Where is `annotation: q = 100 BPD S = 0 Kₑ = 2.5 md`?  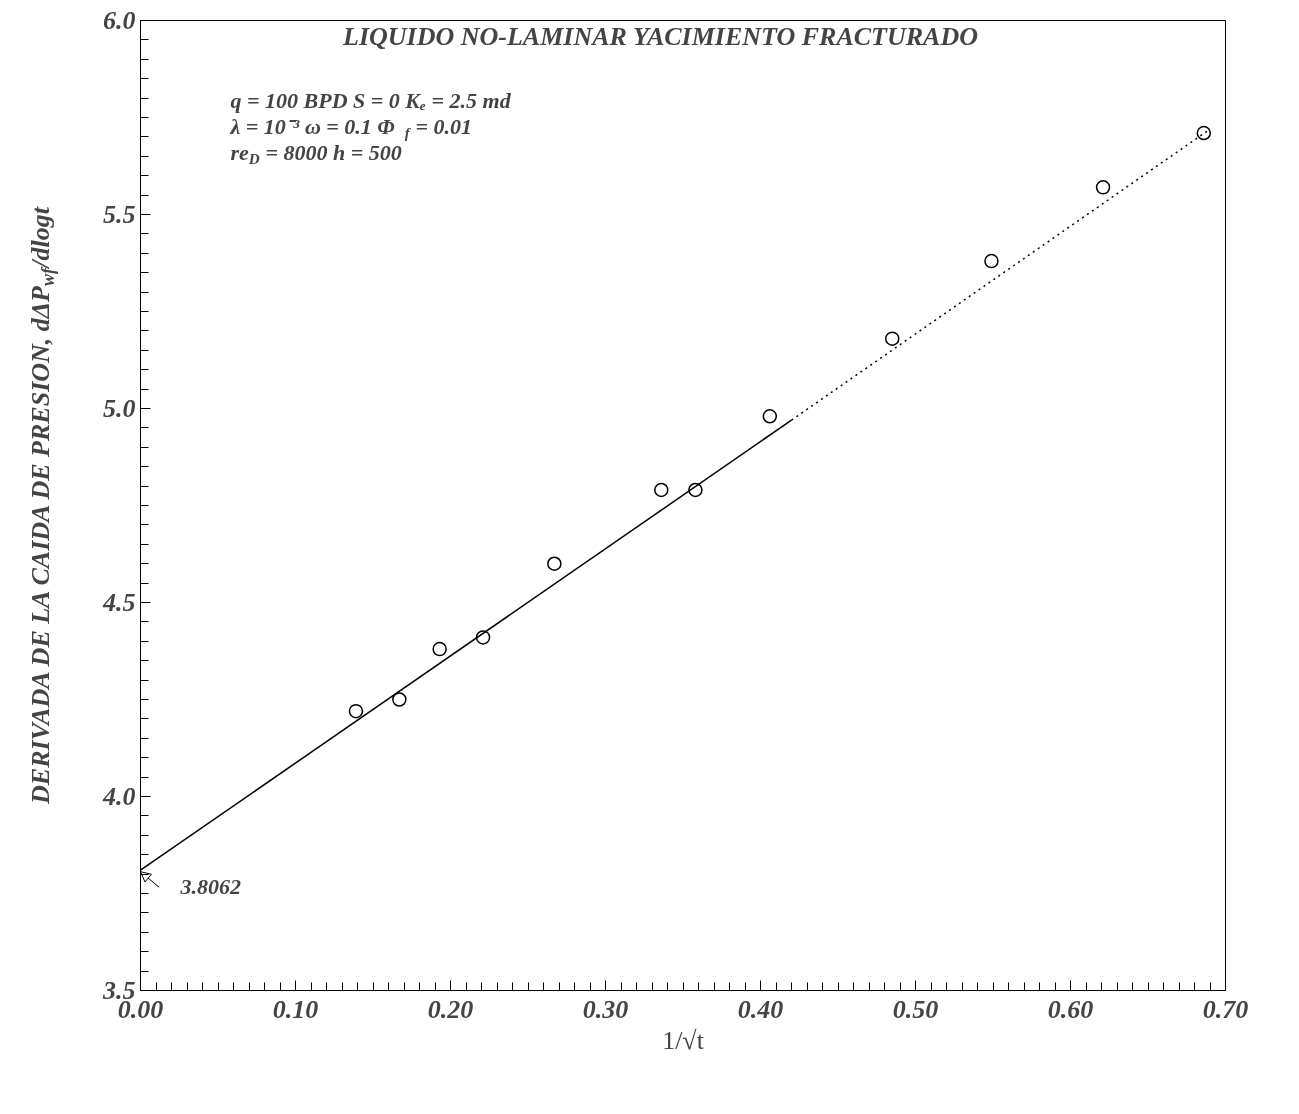
annotation: q = 100 BPD S = 0 Kₑ = 2.5 md is located at coordinates (371, 100).